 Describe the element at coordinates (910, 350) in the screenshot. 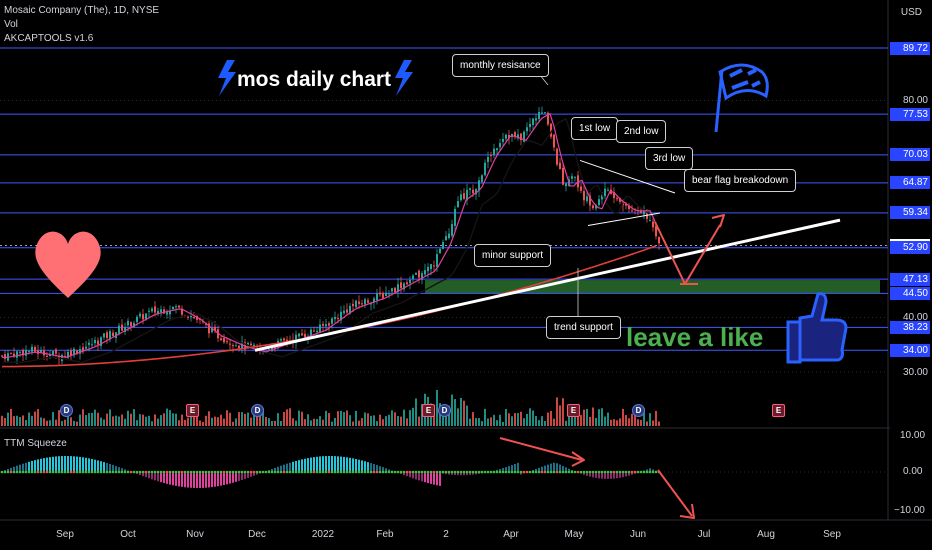

I see `price-axis-label: 34.00` at that location.